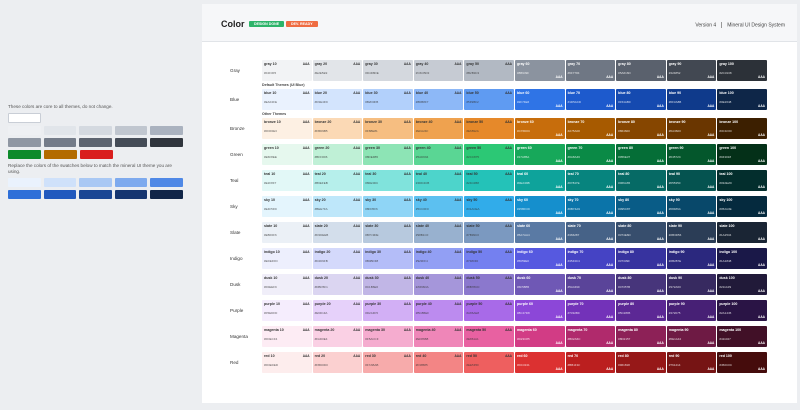  Describe the element at coordinates (337, 70) in the screenshot. I see `color-swatch: gray 20 #E2E5E9 AAA` at that location.